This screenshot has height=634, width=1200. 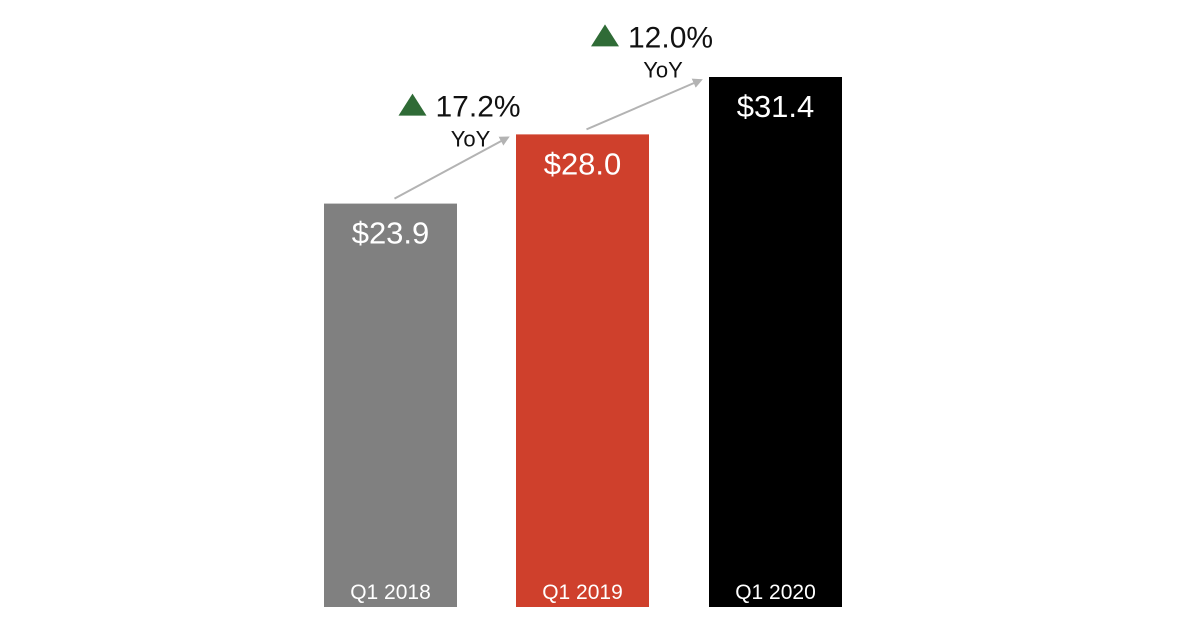 I want to click on category-tick-label: Q1 2019, so click(x=582, y=592).